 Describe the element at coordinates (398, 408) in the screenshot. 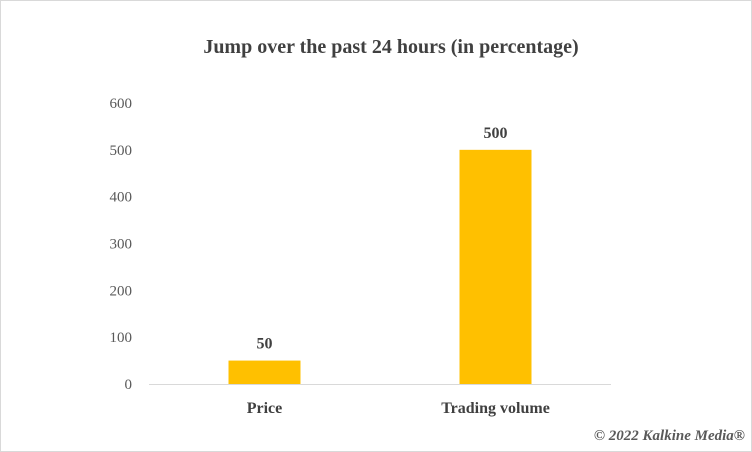

I see `category-labels: Price Trading volume` at that location.